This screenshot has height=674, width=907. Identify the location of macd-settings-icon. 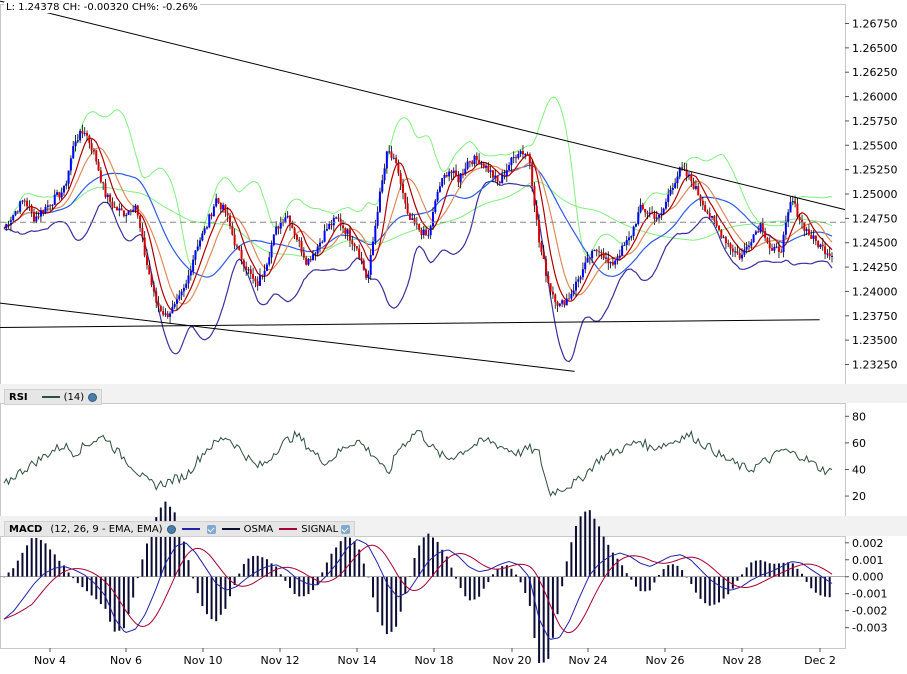
(171, 529).